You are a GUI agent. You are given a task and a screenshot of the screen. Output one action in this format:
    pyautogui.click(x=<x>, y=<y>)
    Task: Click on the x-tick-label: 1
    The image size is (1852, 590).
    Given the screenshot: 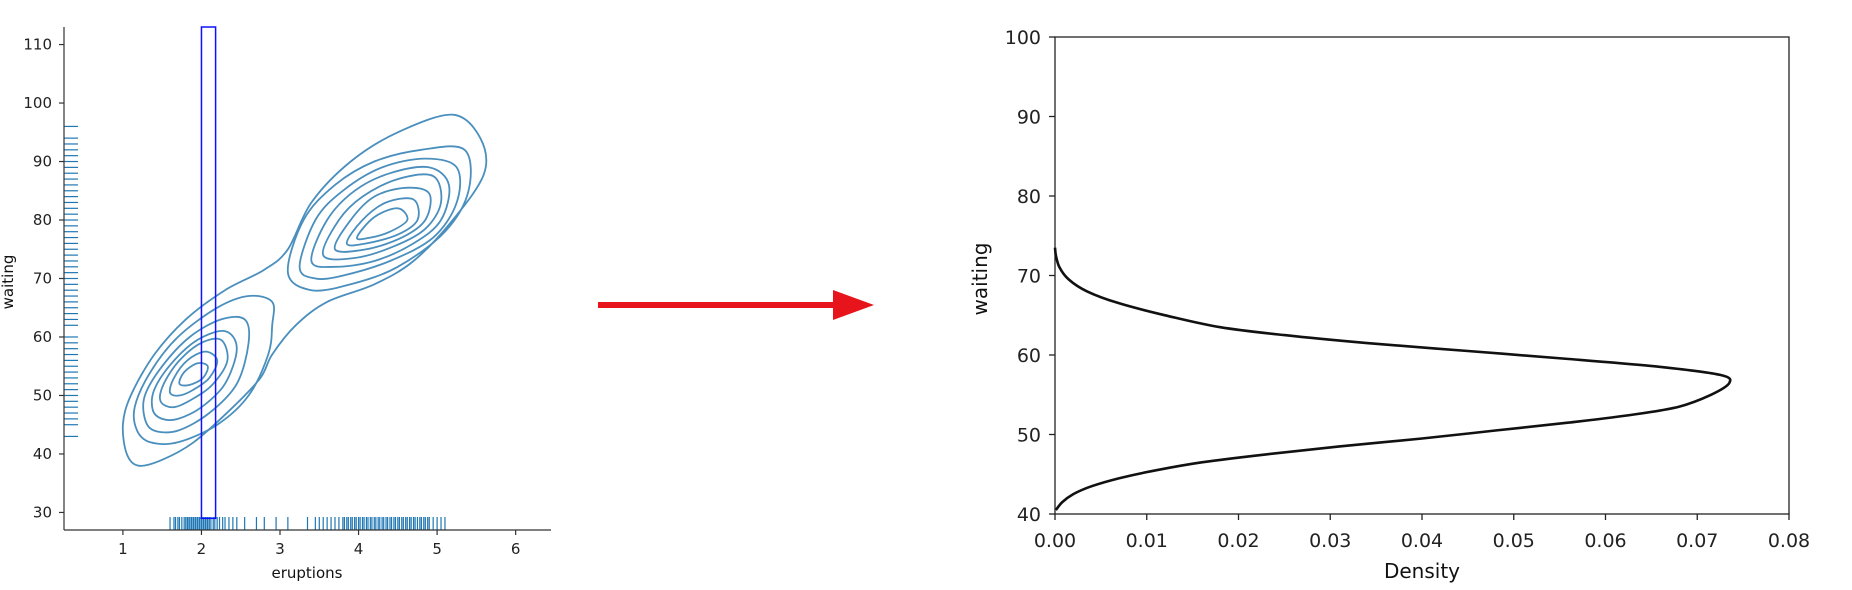 What is the action you would take?
    pyautogui.click(x=123, y=549)
    